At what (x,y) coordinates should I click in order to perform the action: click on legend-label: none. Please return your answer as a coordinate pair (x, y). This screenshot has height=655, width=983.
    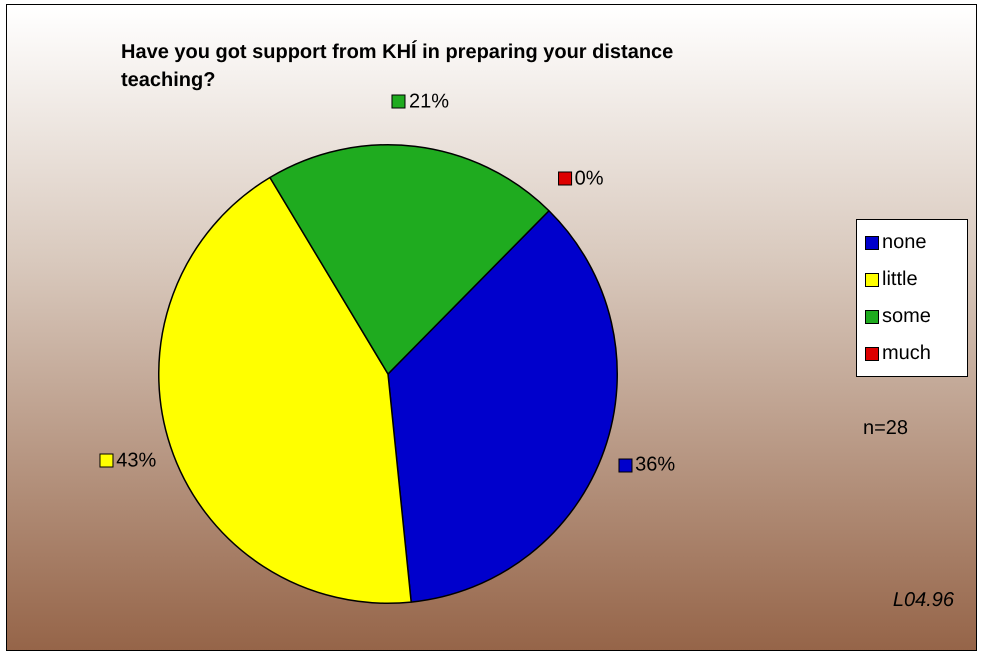
    Looking at the image, I should click on (904, 242).